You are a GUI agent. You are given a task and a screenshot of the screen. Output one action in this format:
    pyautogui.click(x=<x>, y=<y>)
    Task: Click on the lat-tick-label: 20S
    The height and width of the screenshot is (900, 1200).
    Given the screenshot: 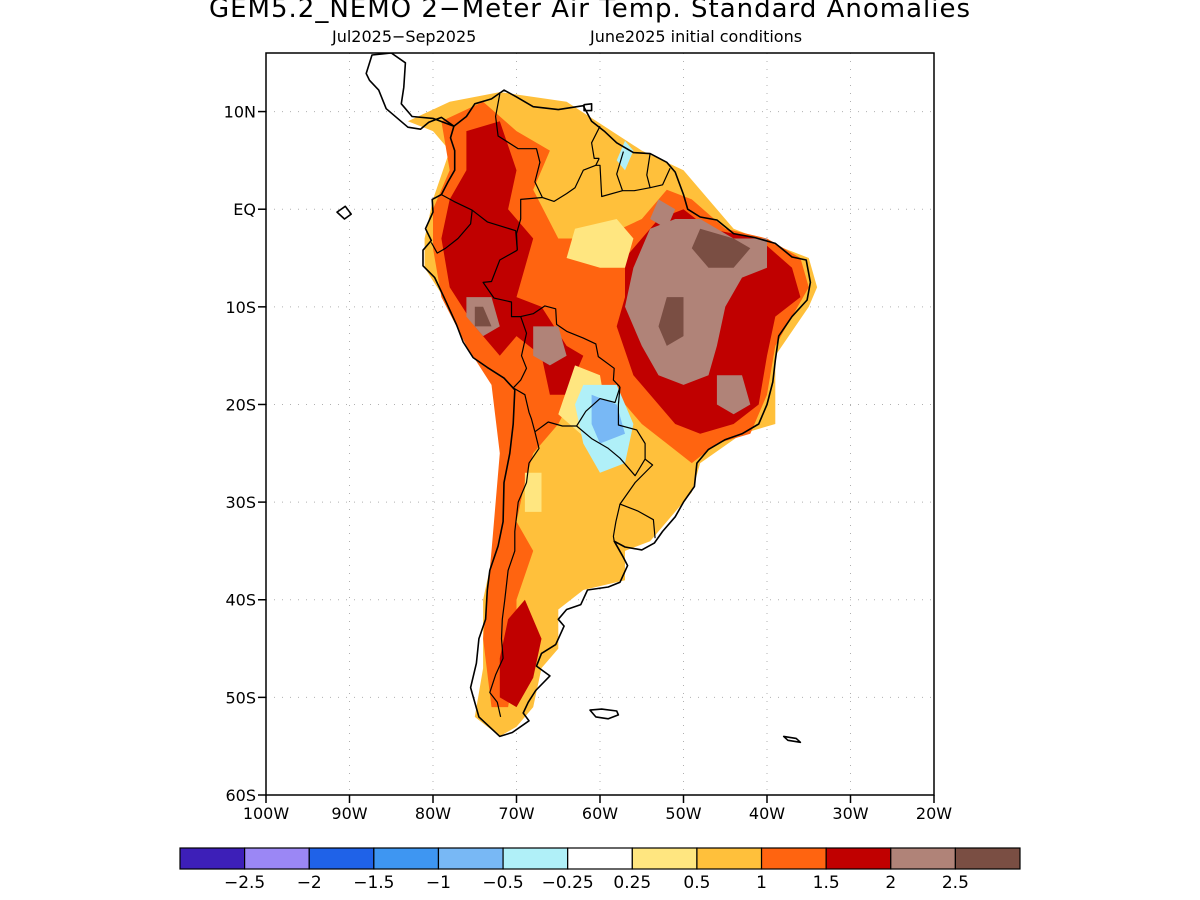 What is the action you would take?
    pyautogui.click(x=240, y=404)
    